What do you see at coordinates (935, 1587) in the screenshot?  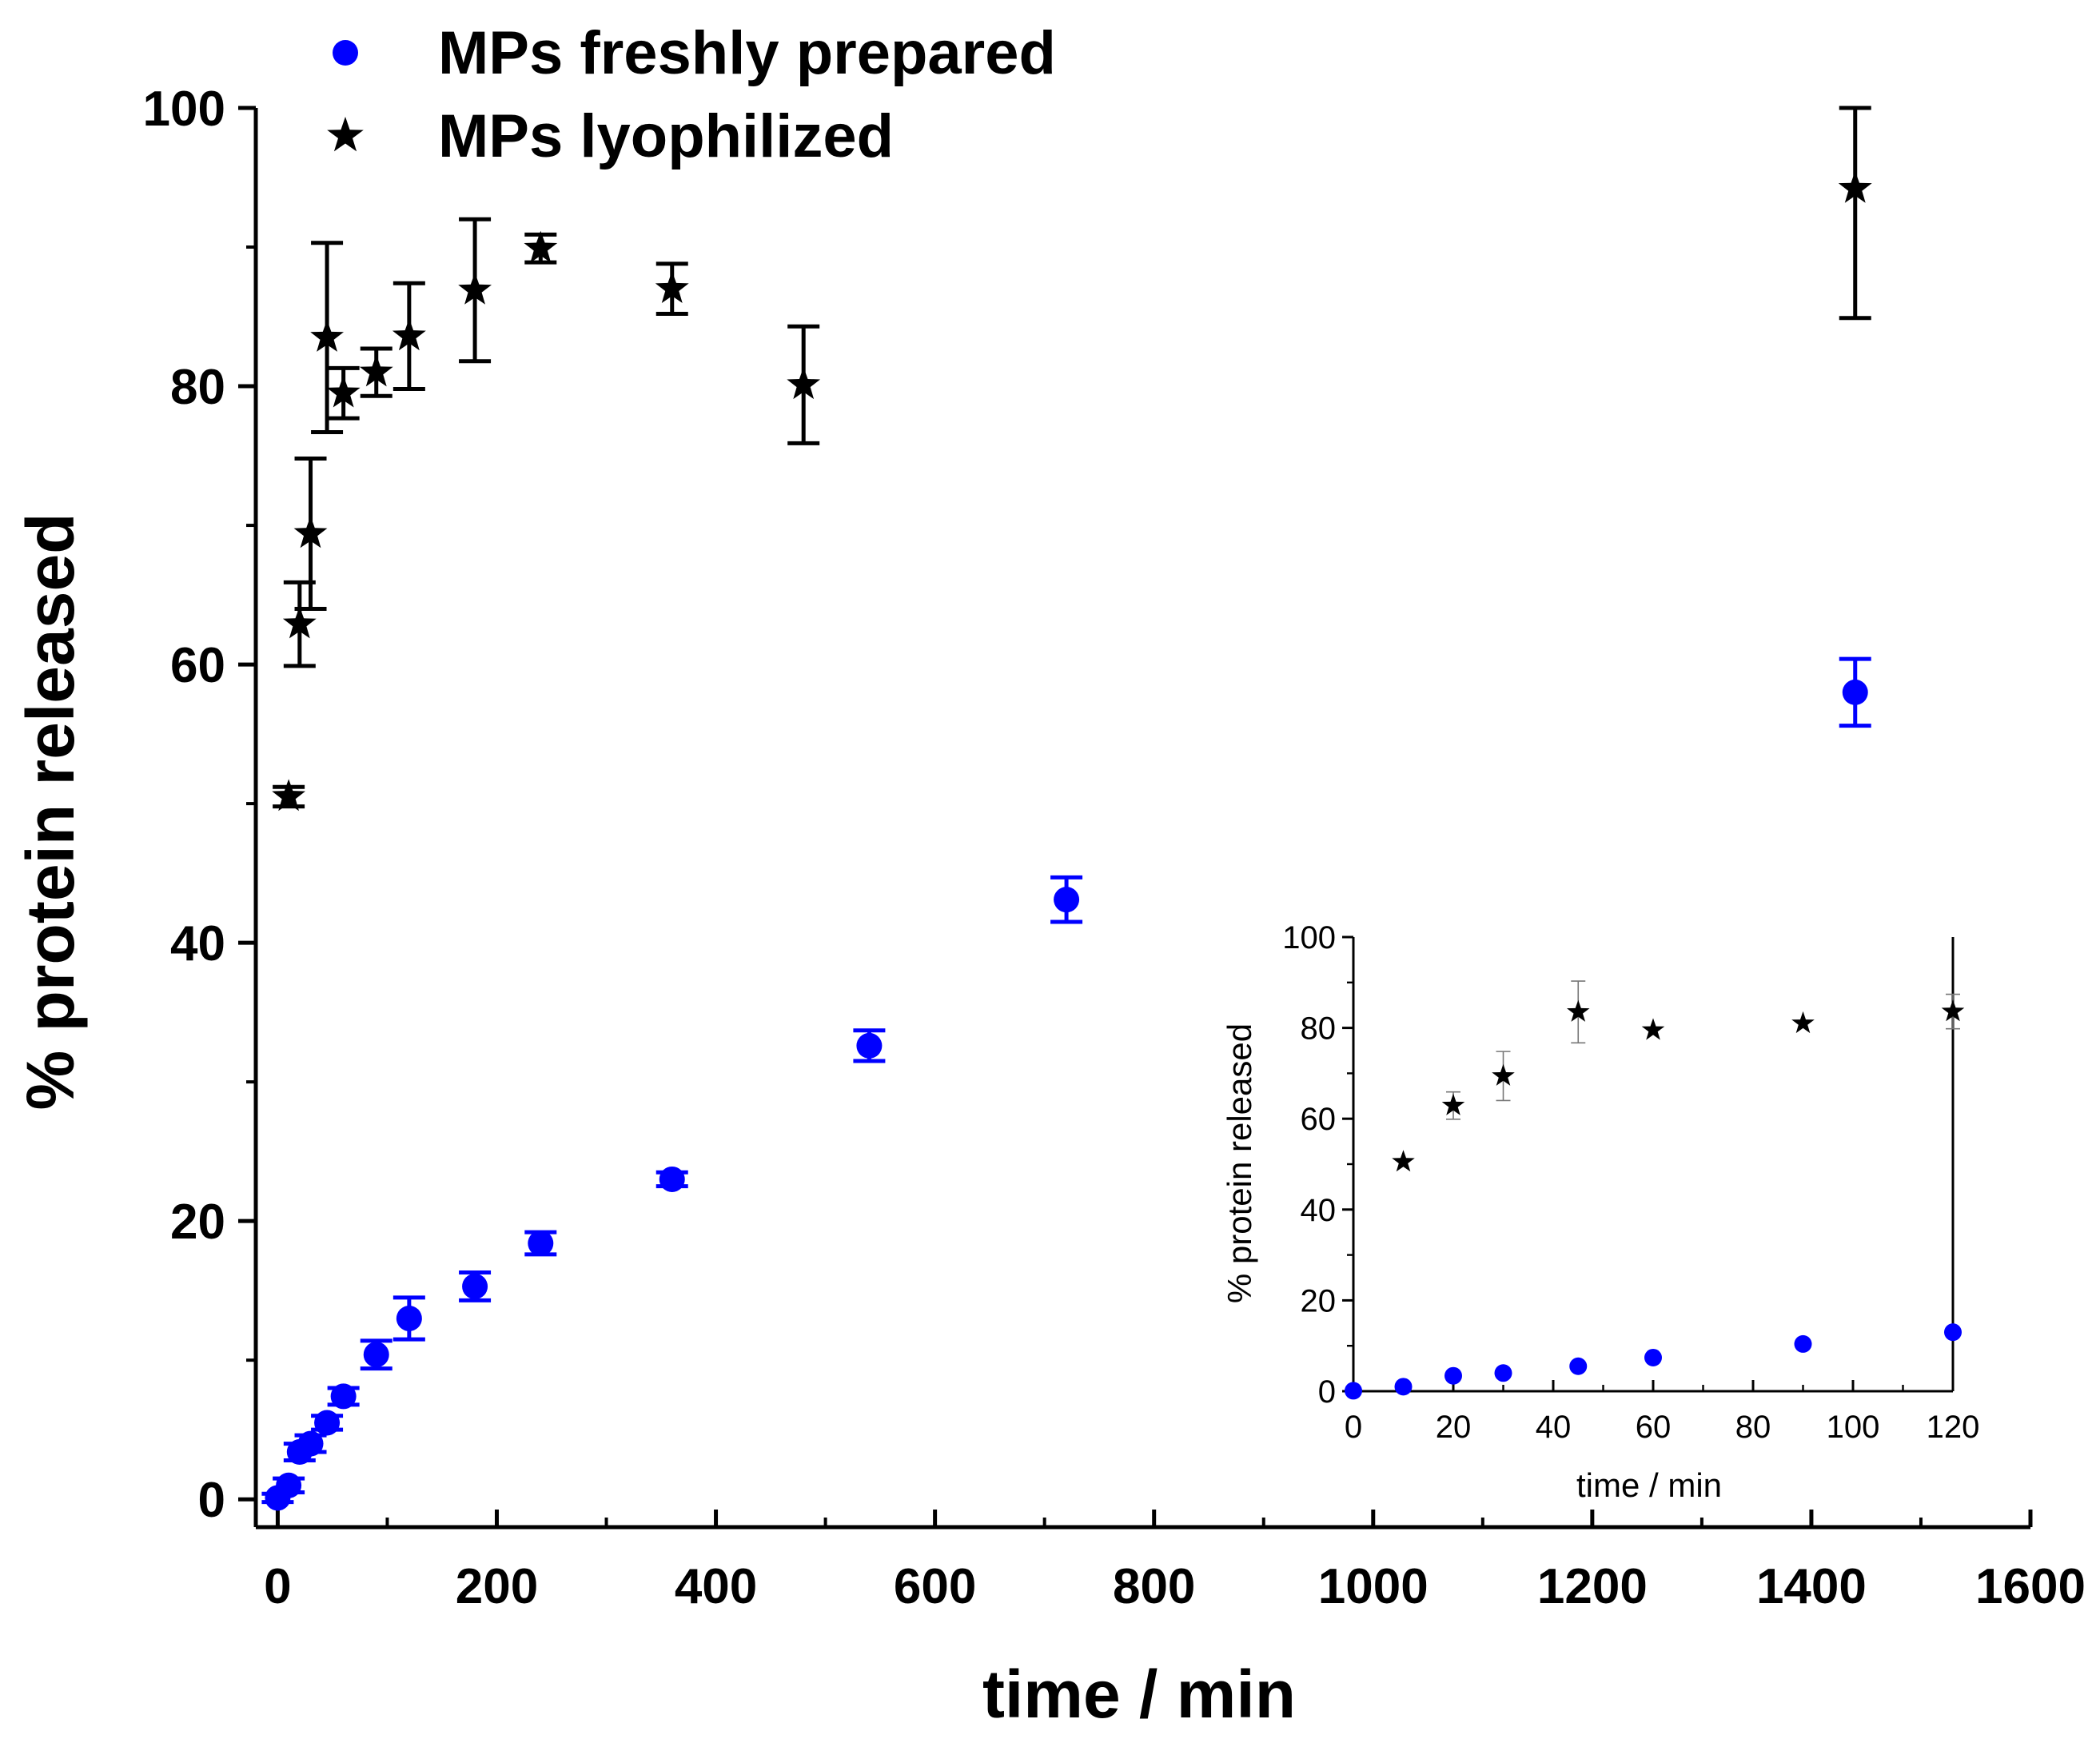 I see `main-x-tick-label: 600` at bounding box center [935, 1587].